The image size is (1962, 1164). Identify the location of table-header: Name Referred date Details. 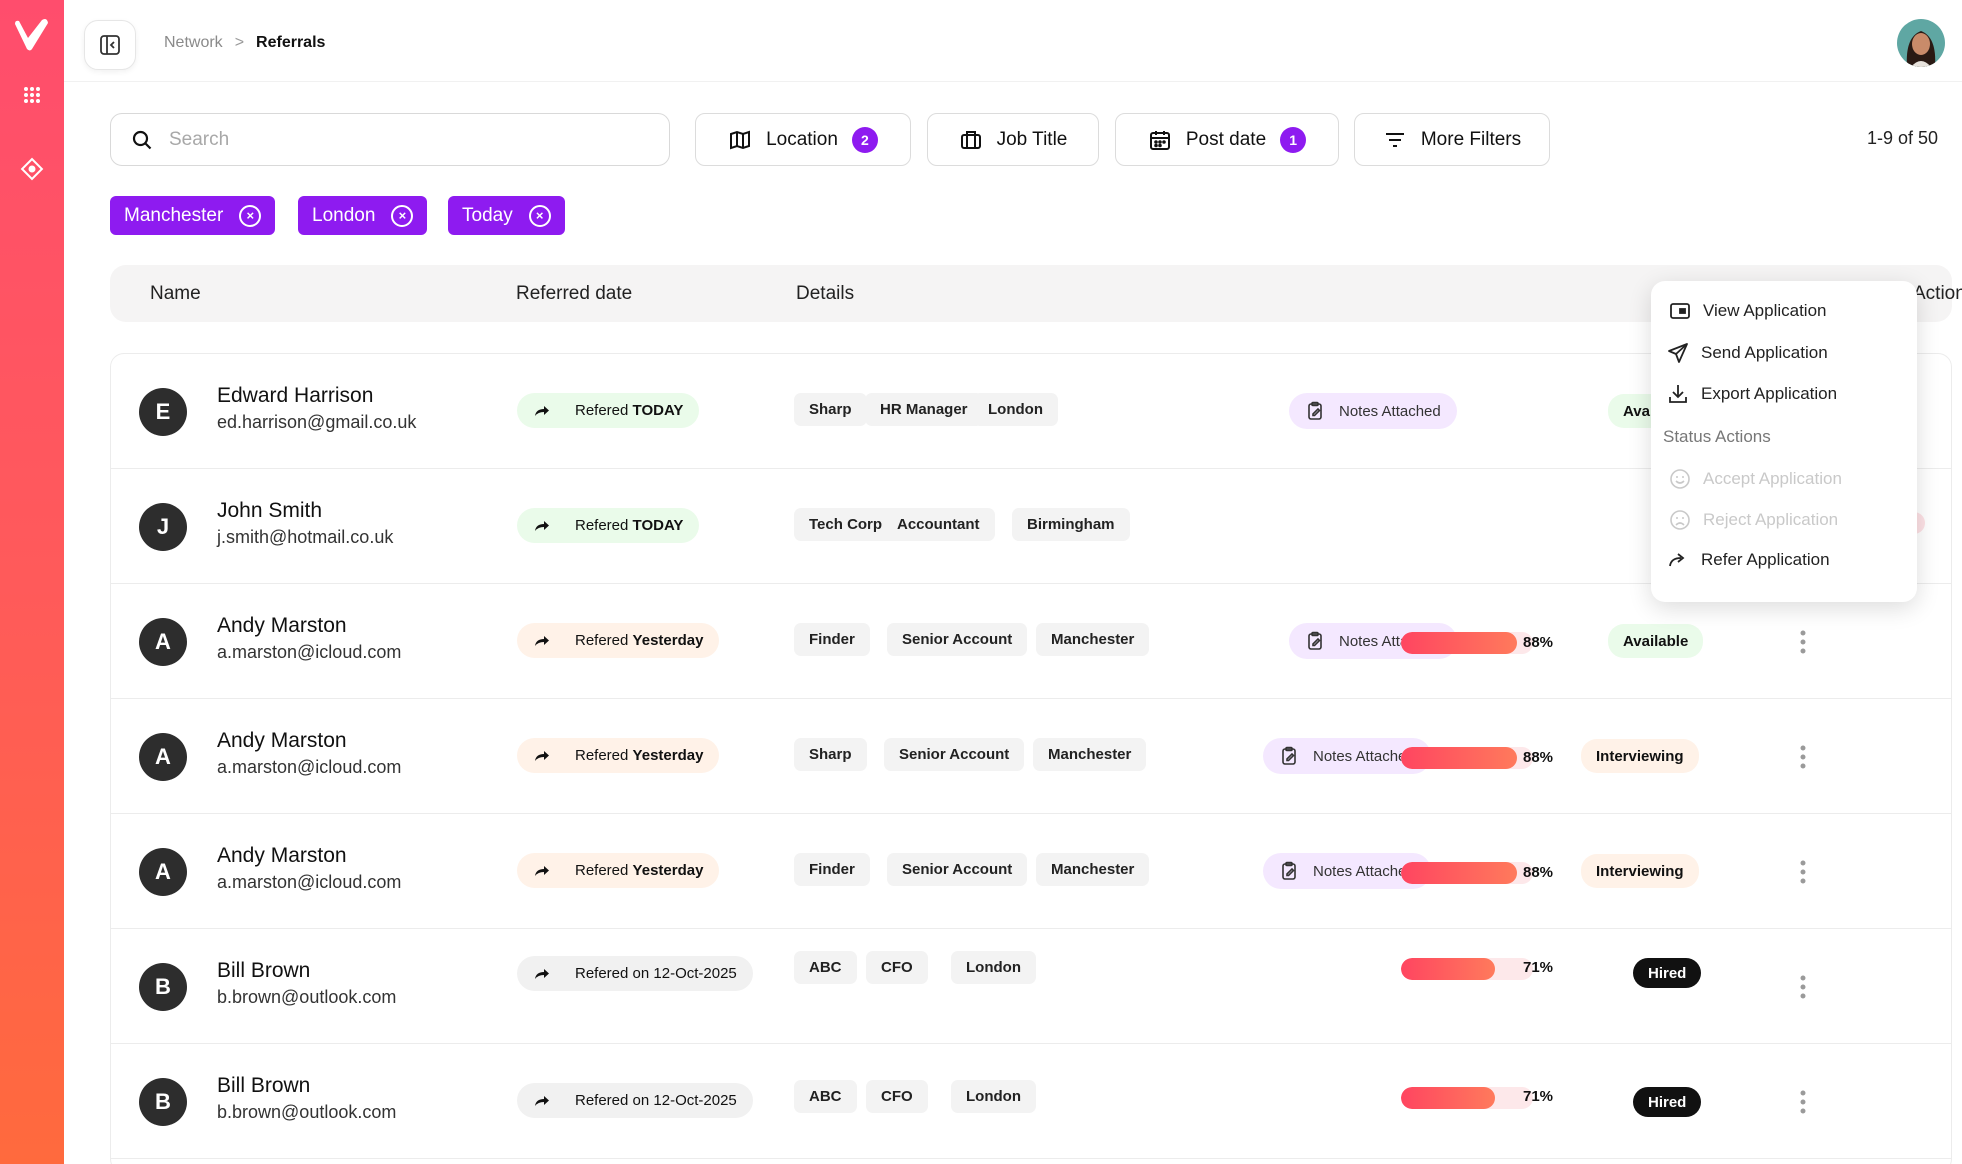
(1031, 293).